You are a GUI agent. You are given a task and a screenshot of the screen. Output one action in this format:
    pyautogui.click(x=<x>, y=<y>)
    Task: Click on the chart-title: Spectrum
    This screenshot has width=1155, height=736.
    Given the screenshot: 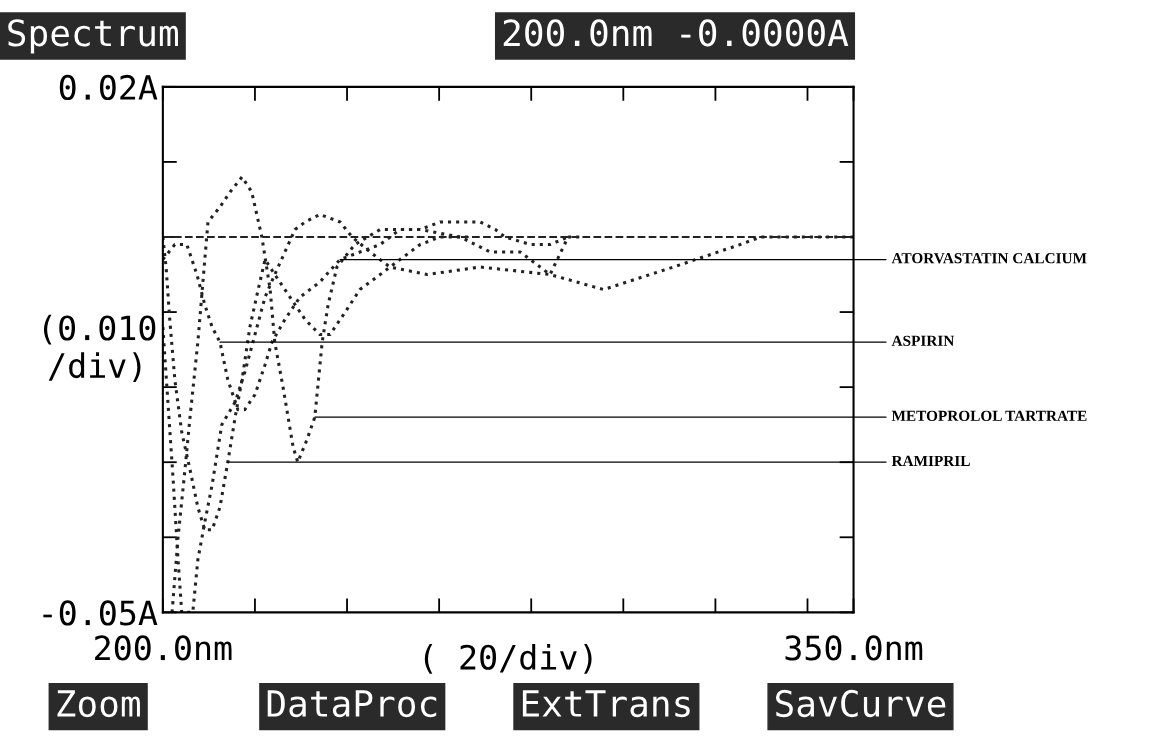 What is the action you would take?
    pyautogui.click(x=93, y=36)
    